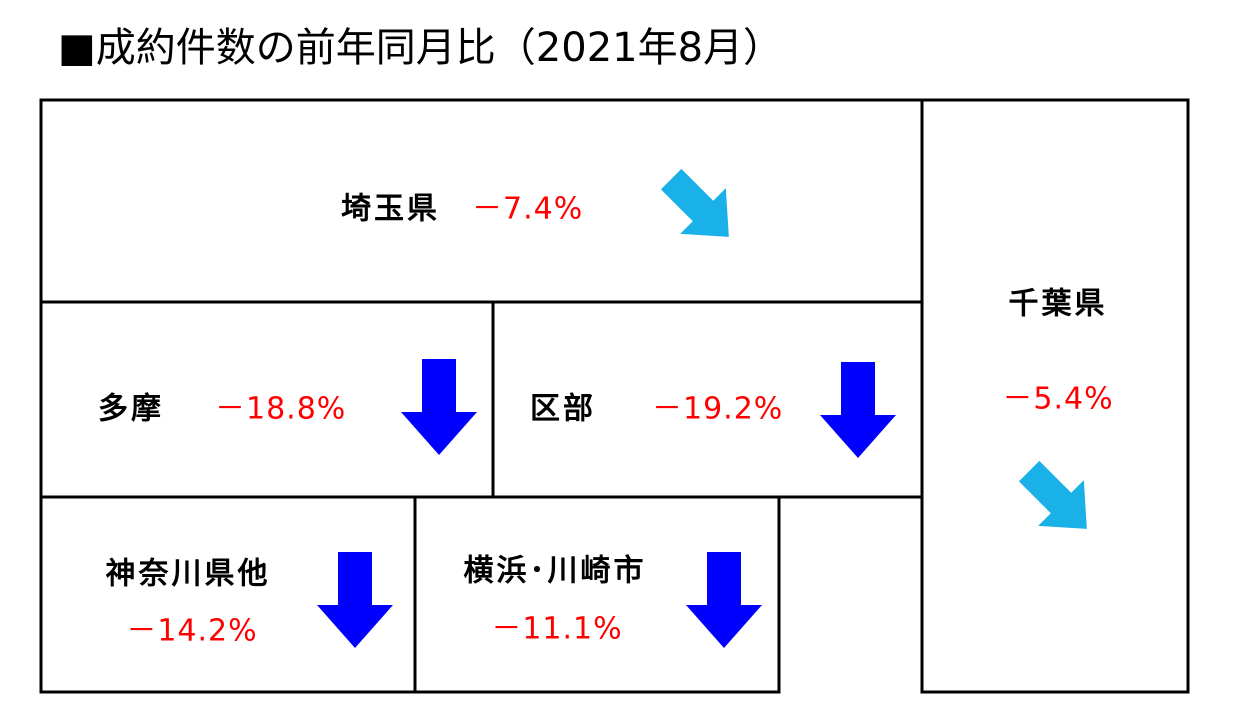 Image resolution: width=1235 pixels, height=726 pixels. What do you see at coordinates (390, 209) in the screenshot?
I see `node-label: 埼玉県` at bounding box center [390, 209].